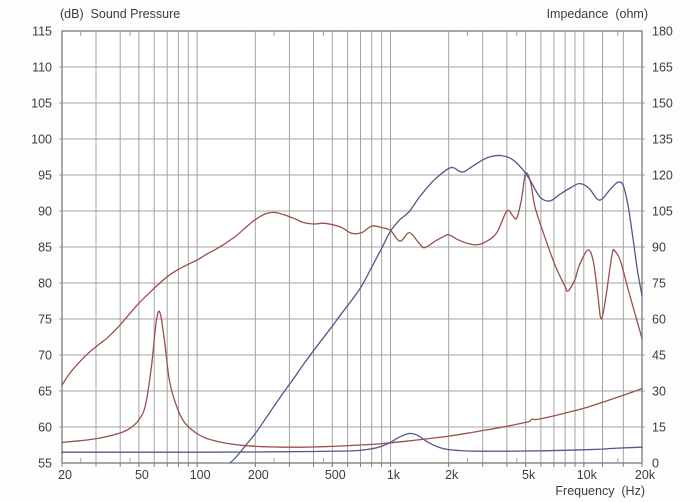 The width and height of the screenshot is (700, 502). I want to click on y-left-tick-label: 70, so click(45, 356).